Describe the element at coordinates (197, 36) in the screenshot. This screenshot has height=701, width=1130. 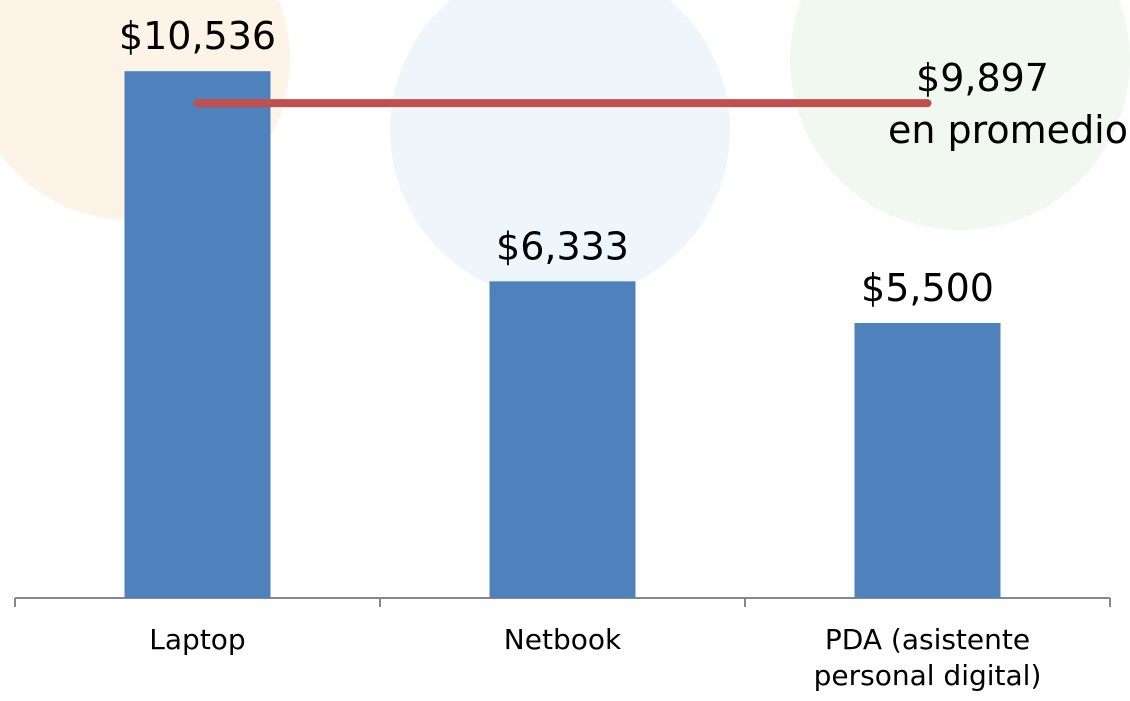
I see `data-label: $10,536` at that location.